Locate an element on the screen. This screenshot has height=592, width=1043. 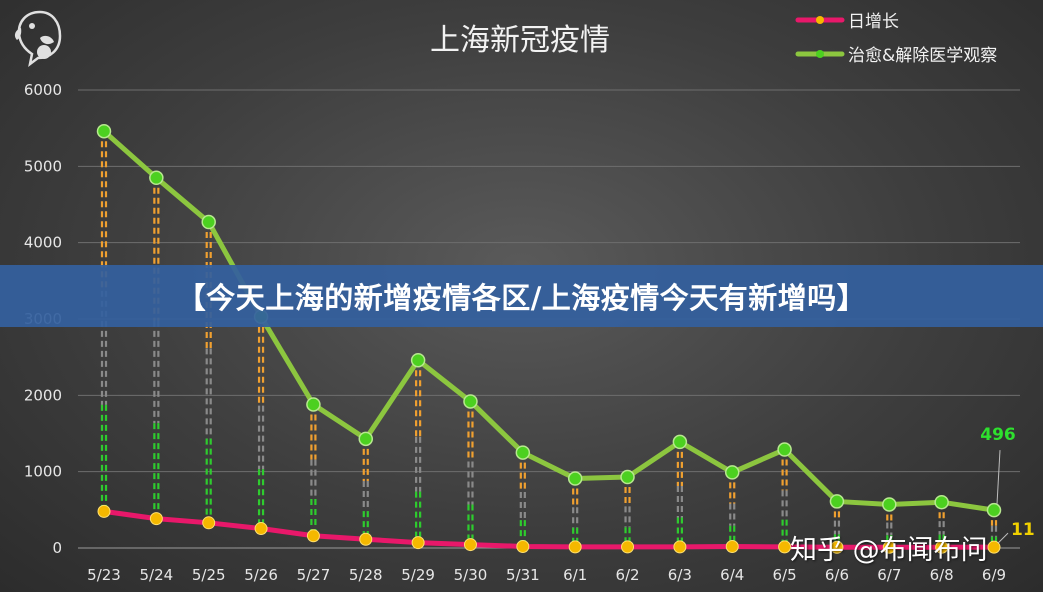
x-tick-label: 6/9 is located at coordinates (994, 575).